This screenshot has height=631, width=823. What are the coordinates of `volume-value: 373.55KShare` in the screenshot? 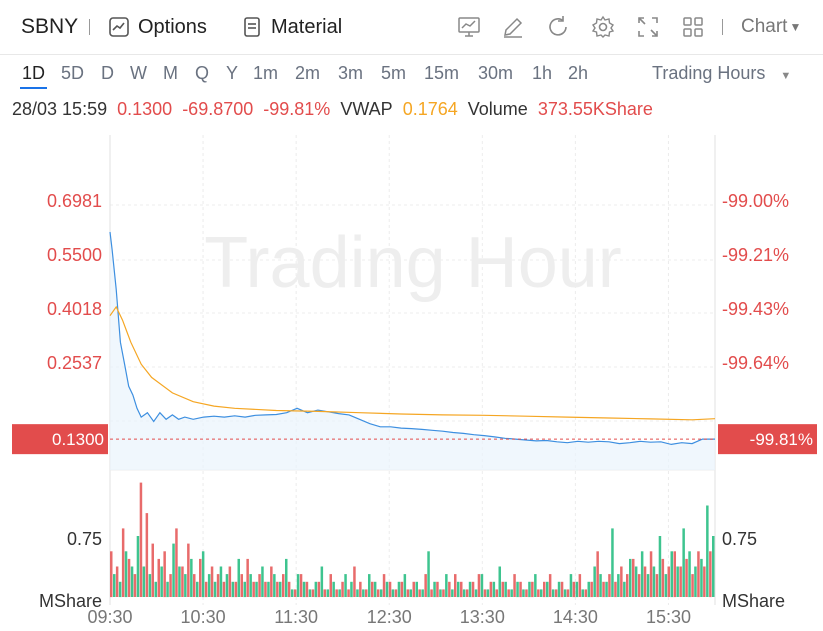 It's located at (595, 109).